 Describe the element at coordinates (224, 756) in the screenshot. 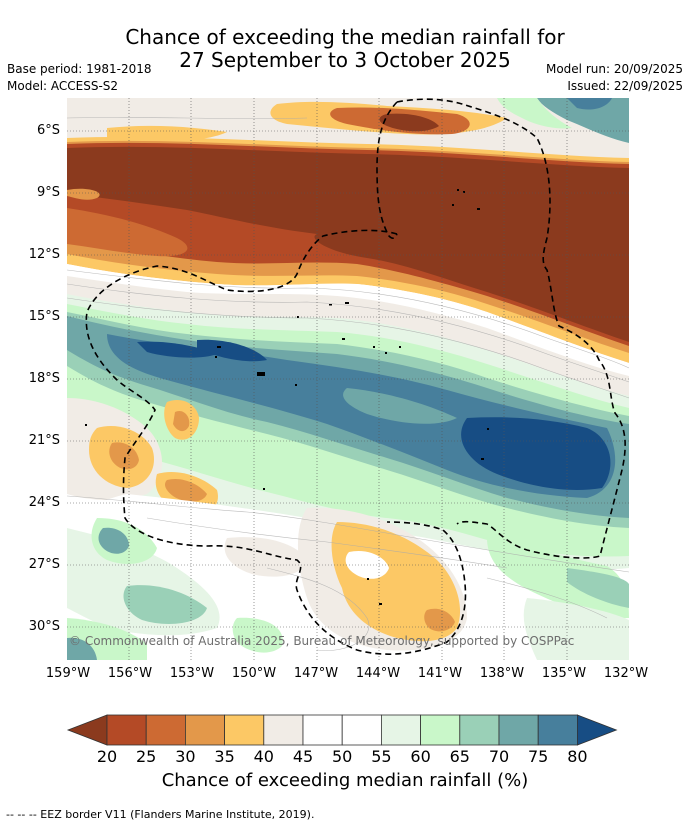

I see `colorbar-tick-label: 35` at that location.